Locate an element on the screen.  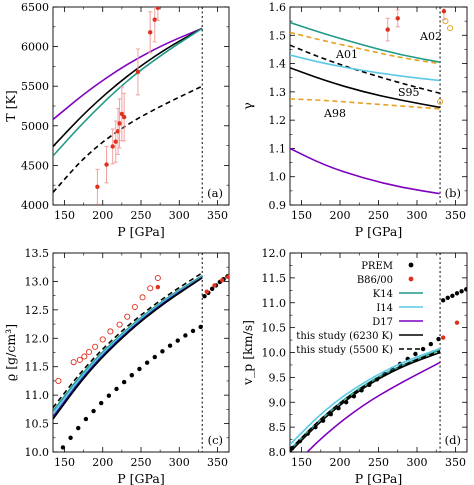
y-tick-label: 12.0 is located at coordinates (37, 338).